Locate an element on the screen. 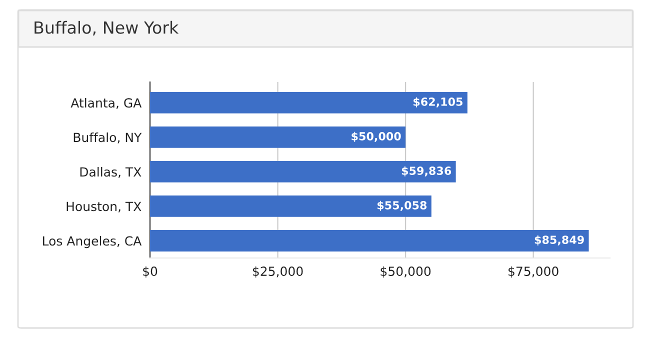  chart-title: Buffalo, New York is located at coordinates (106, 28).